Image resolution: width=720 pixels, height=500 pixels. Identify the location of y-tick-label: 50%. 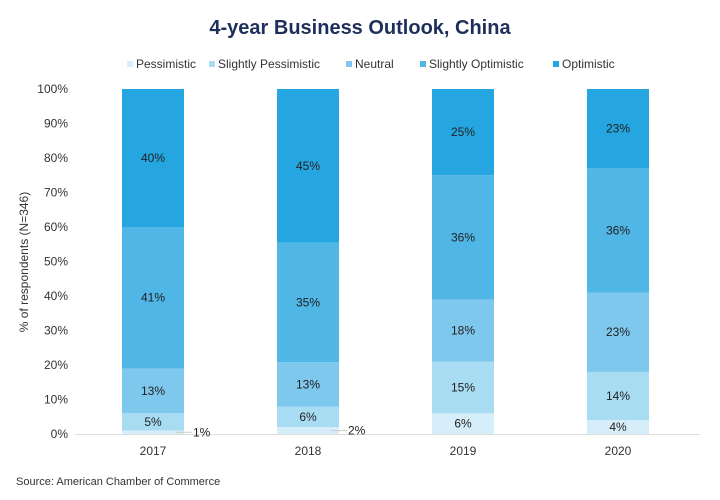
(56, 262).